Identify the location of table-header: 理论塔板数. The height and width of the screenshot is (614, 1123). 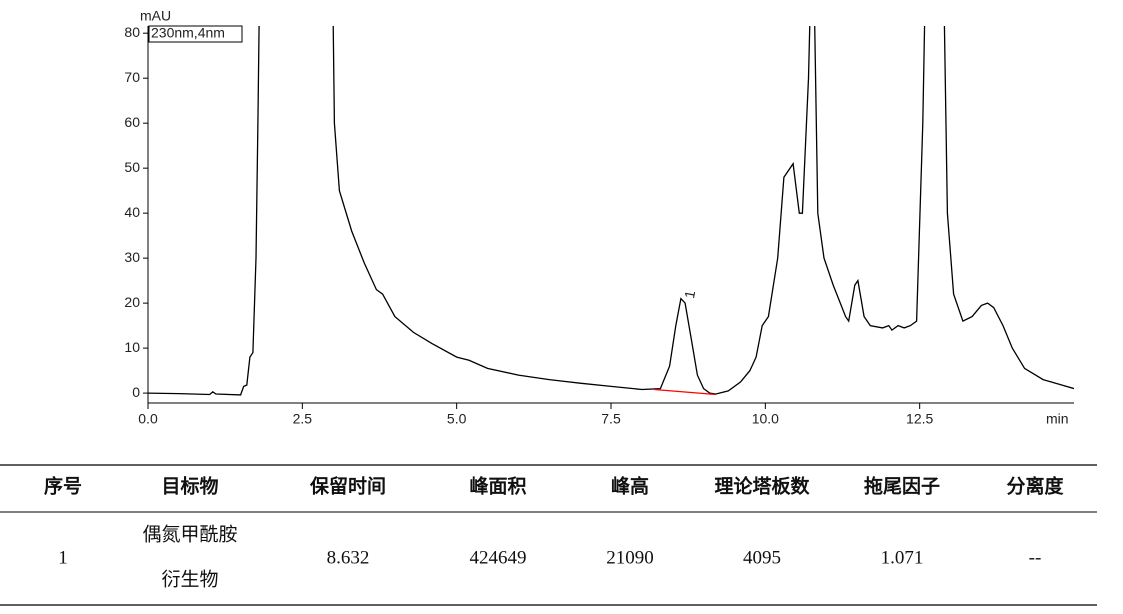
(762, 485).